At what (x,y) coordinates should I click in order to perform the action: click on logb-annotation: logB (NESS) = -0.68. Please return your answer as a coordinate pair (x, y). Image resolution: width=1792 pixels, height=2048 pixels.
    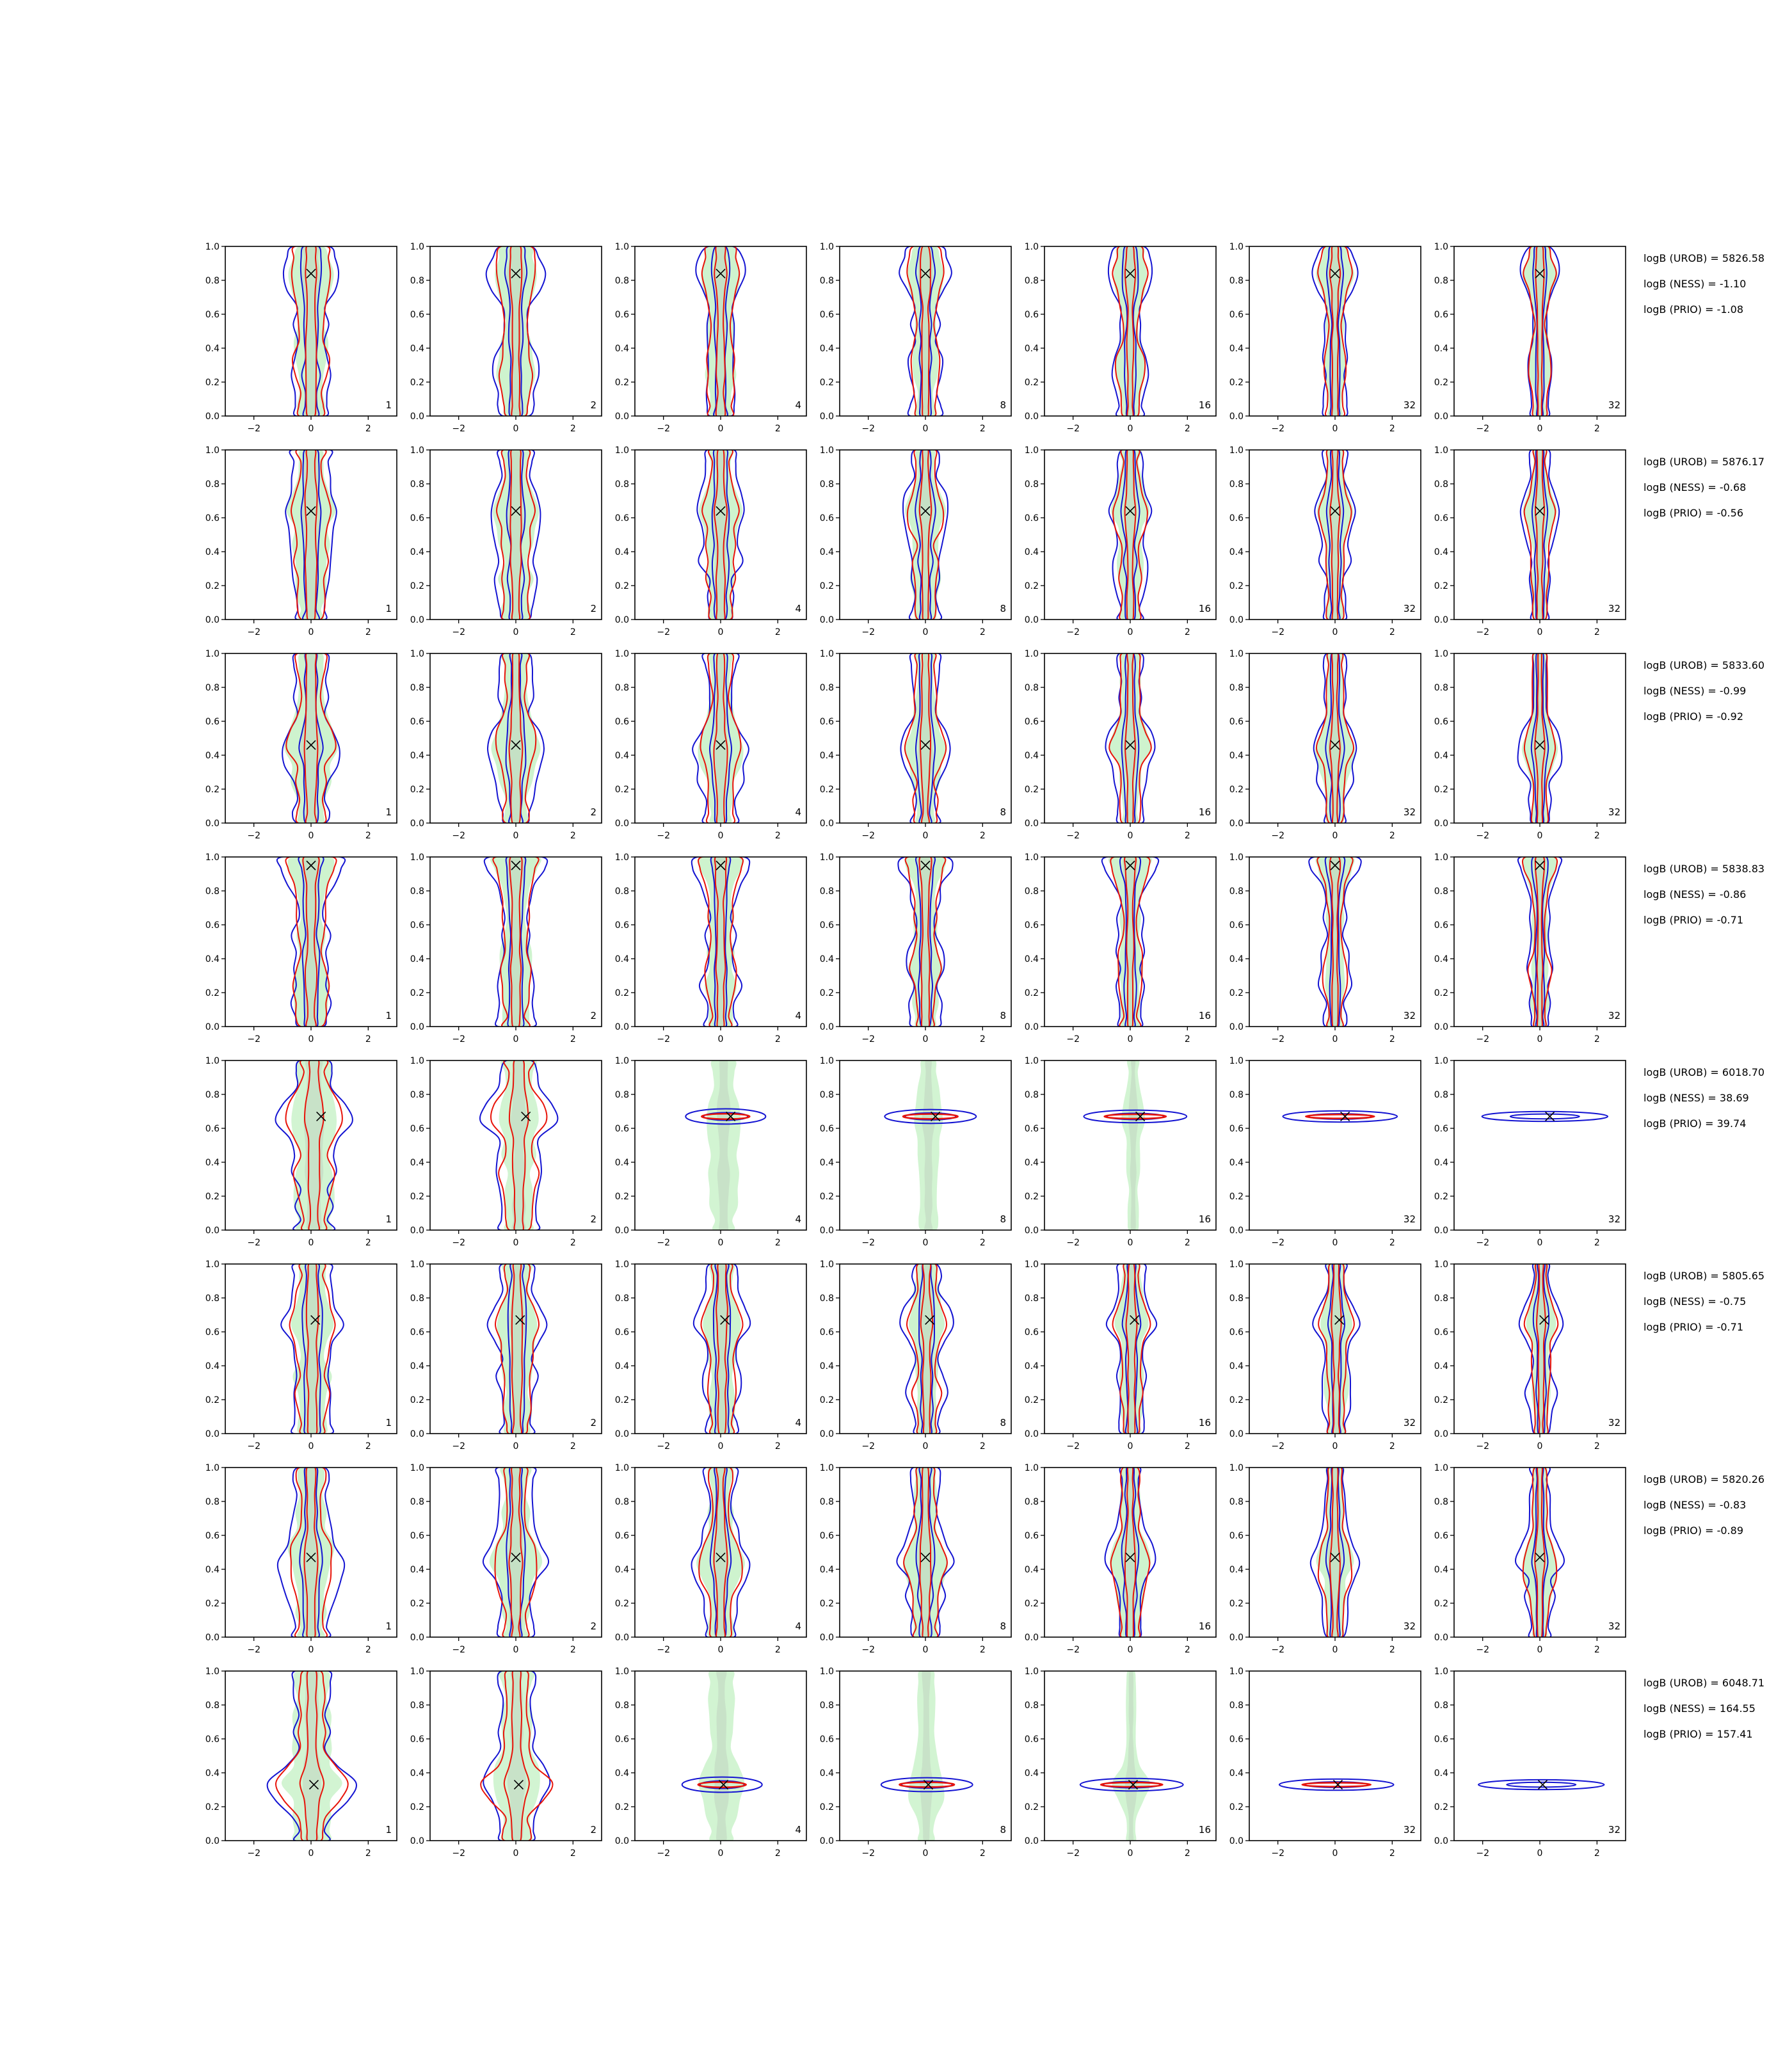
    Looking at the image, I should click on (1695, 487).